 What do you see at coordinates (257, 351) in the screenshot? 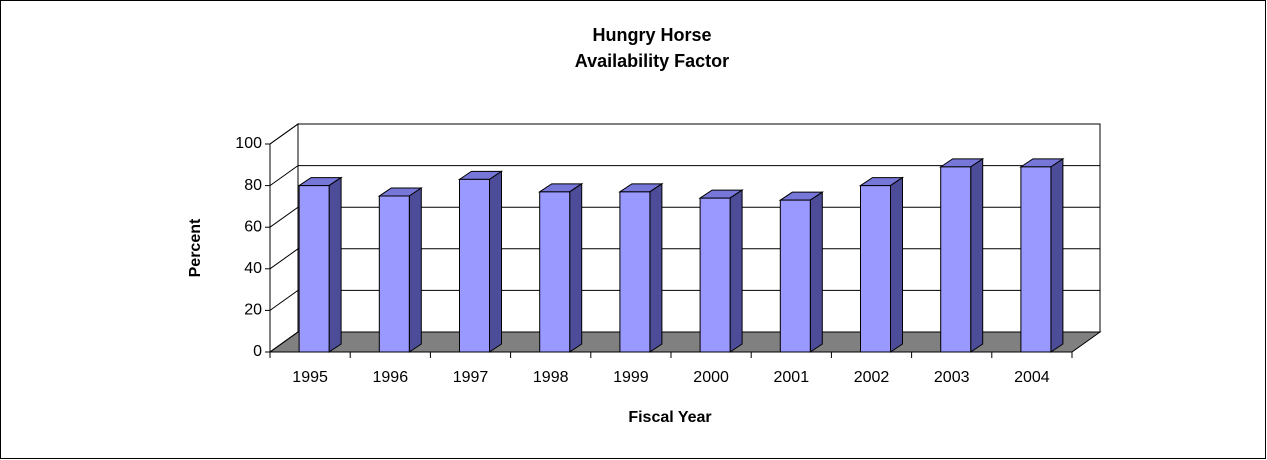
I see `y-tick-label: 0` at bounding box center [257, 351].